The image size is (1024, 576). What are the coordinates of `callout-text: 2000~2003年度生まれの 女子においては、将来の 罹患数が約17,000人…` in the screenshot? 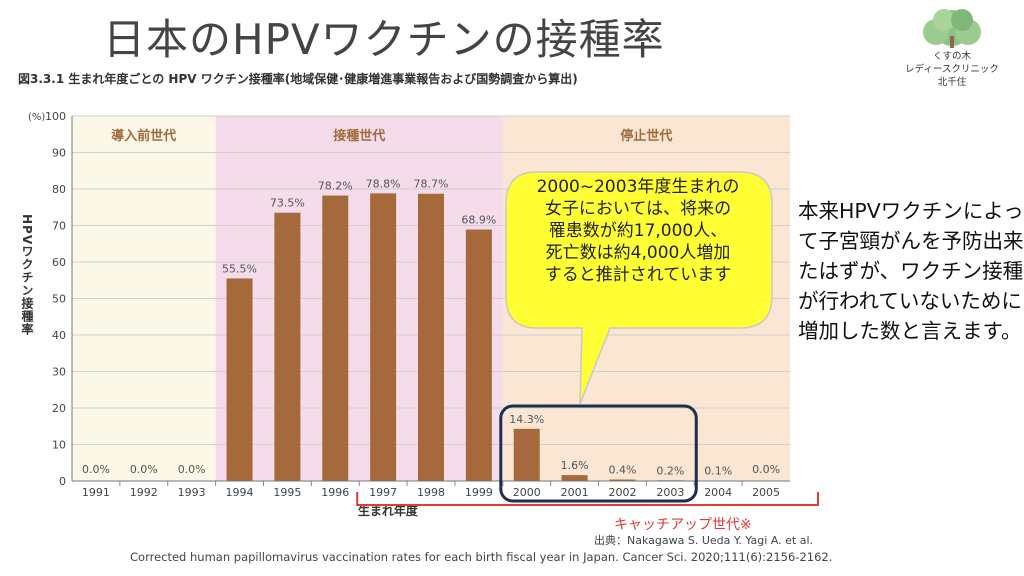 It's located at (638, 231).